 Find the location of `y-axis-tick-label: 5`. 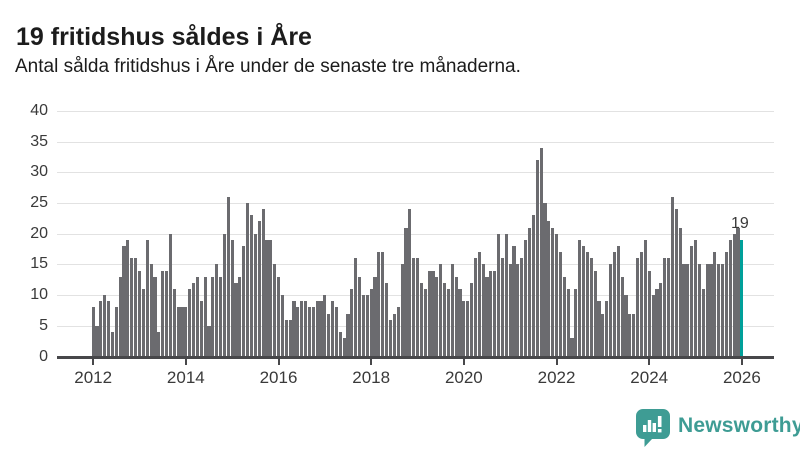

y-axis-tick-label: 5 is located at coordinates (43, 325).